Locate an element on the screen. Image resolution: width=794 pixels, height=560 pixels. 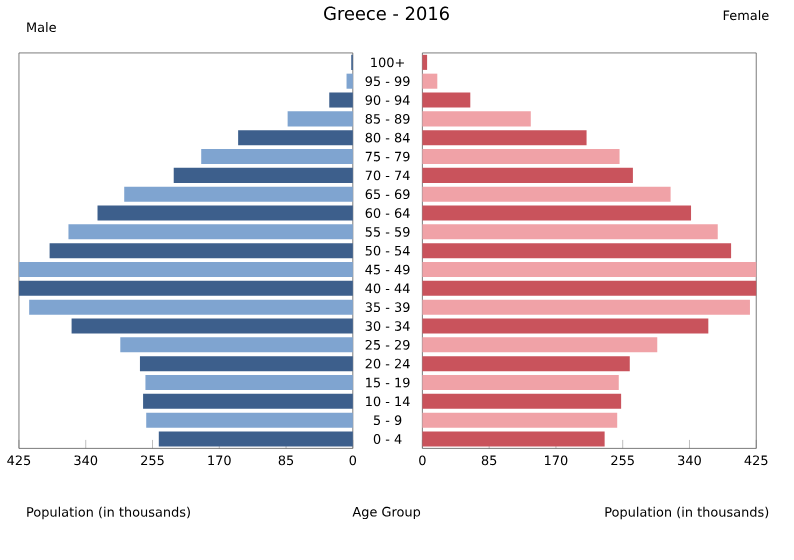
chart-title: Greece - 2016 is located at coordinates (386, 13).